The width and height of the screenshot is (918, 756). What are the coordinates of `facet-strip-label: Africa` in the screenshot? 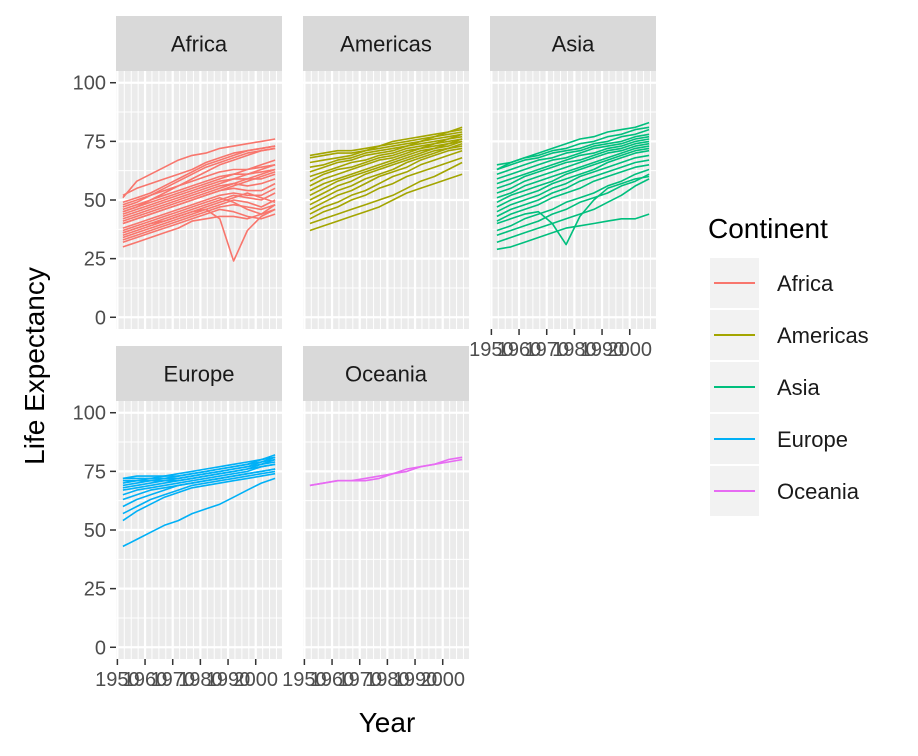 It's located at (199, 44).